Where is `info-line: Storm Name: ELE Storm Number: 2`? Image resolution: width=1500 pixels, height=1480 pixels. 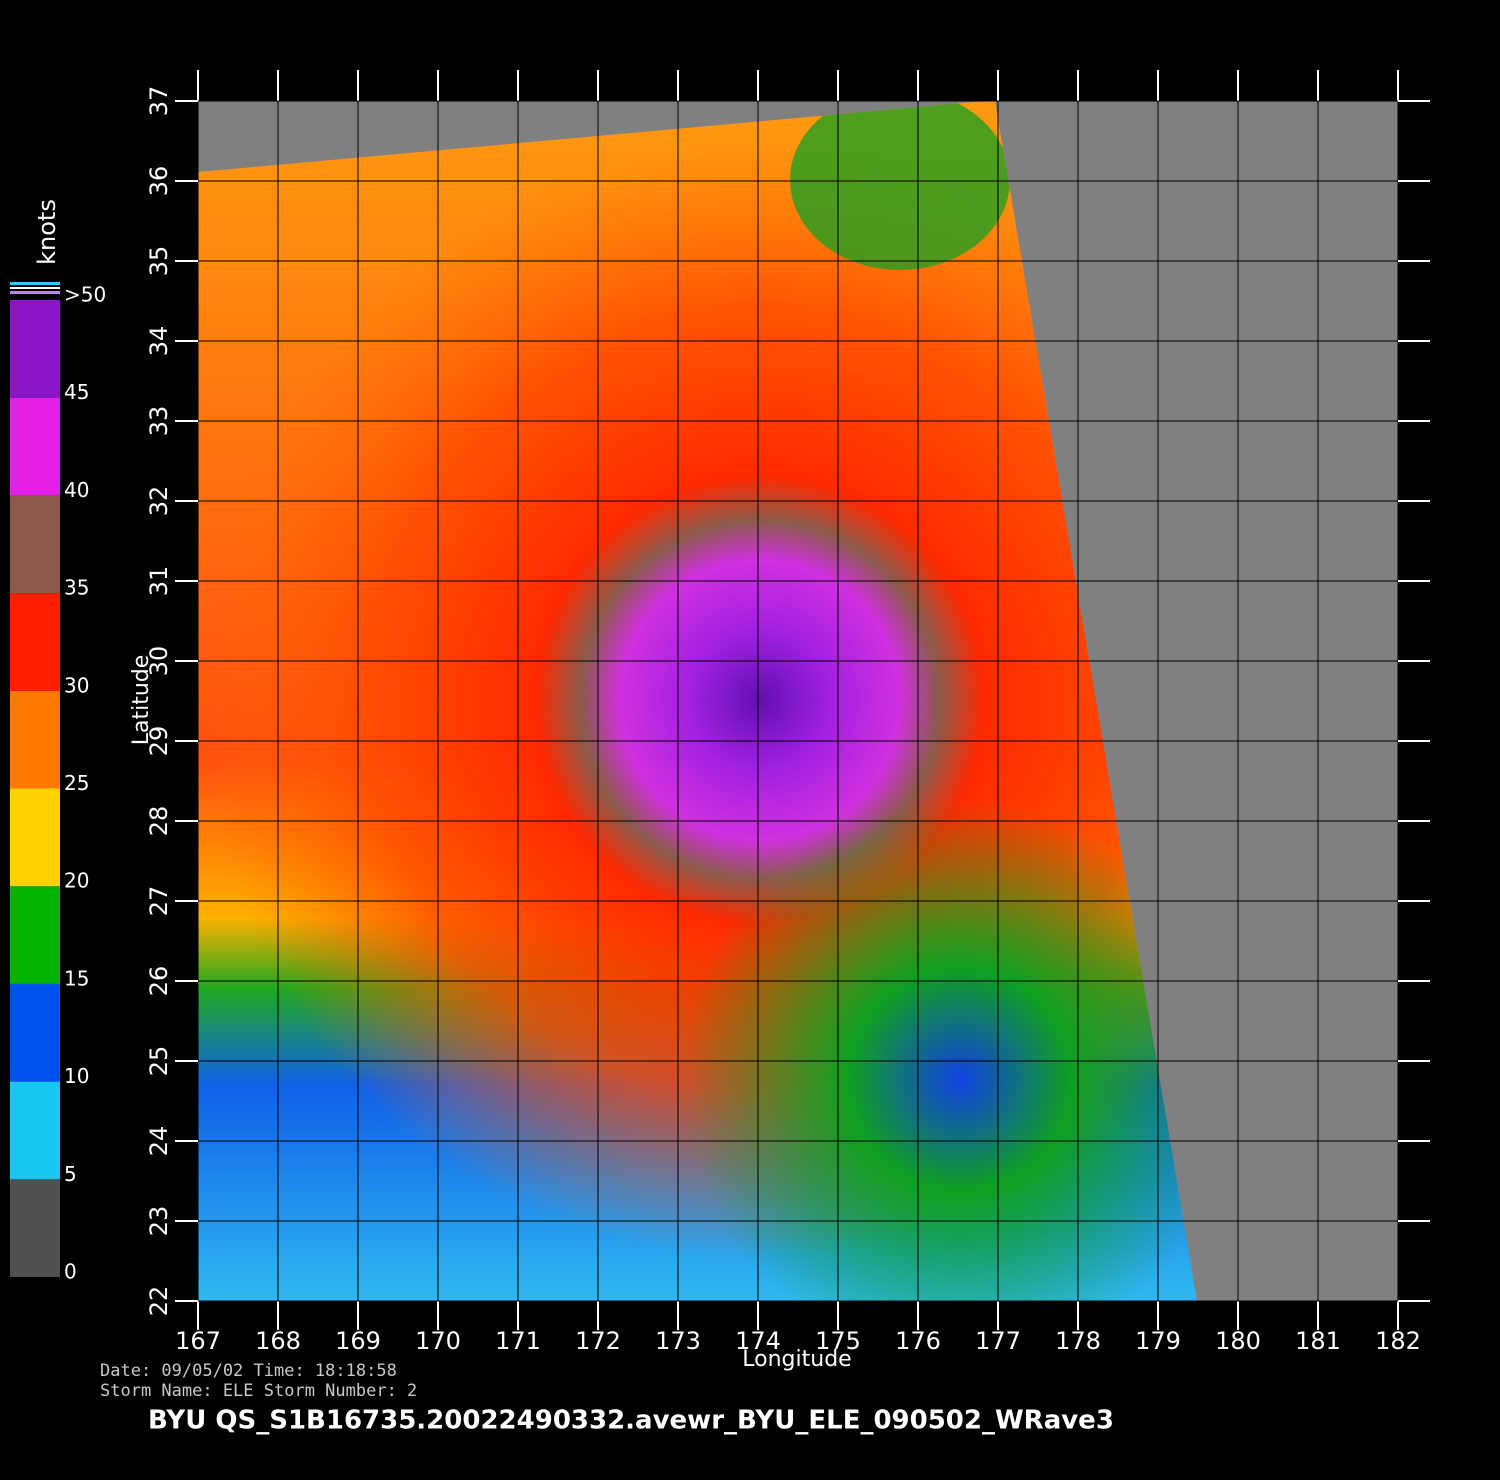 info-line: Storm Name: ELE Storm Number: 2 is located at coordinates (258, 1391).